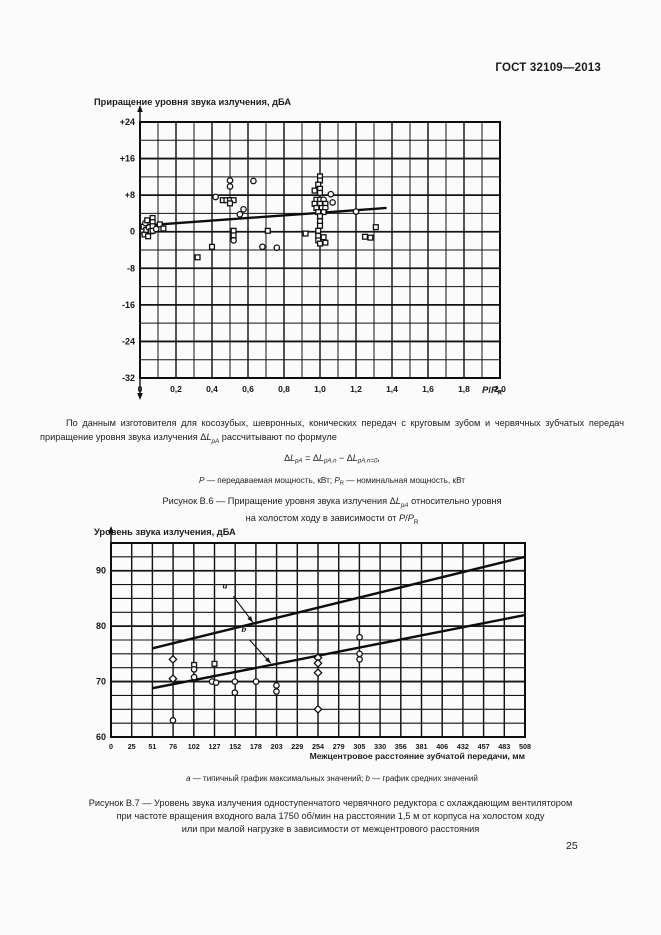  Describe the element at coordinates (464, 389) in the screenshot. I see `x-tick-label: 1,8` at that location.